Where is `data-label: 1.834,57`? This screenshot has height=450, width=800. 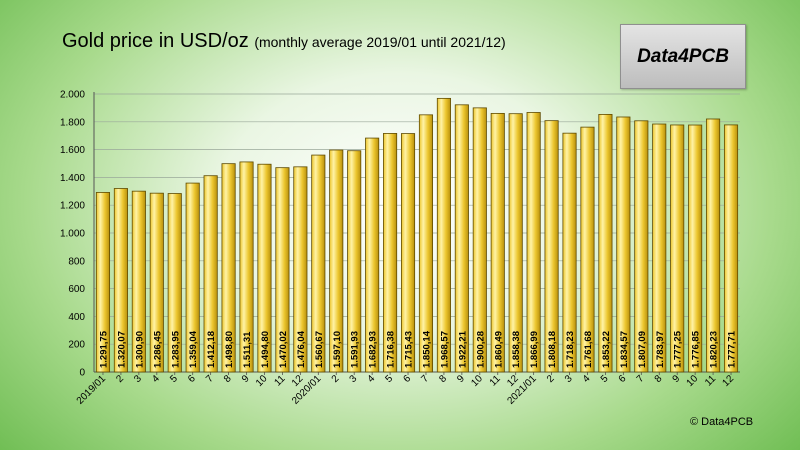 data-label: 1.834,57 is located at coordinates (624, 349).